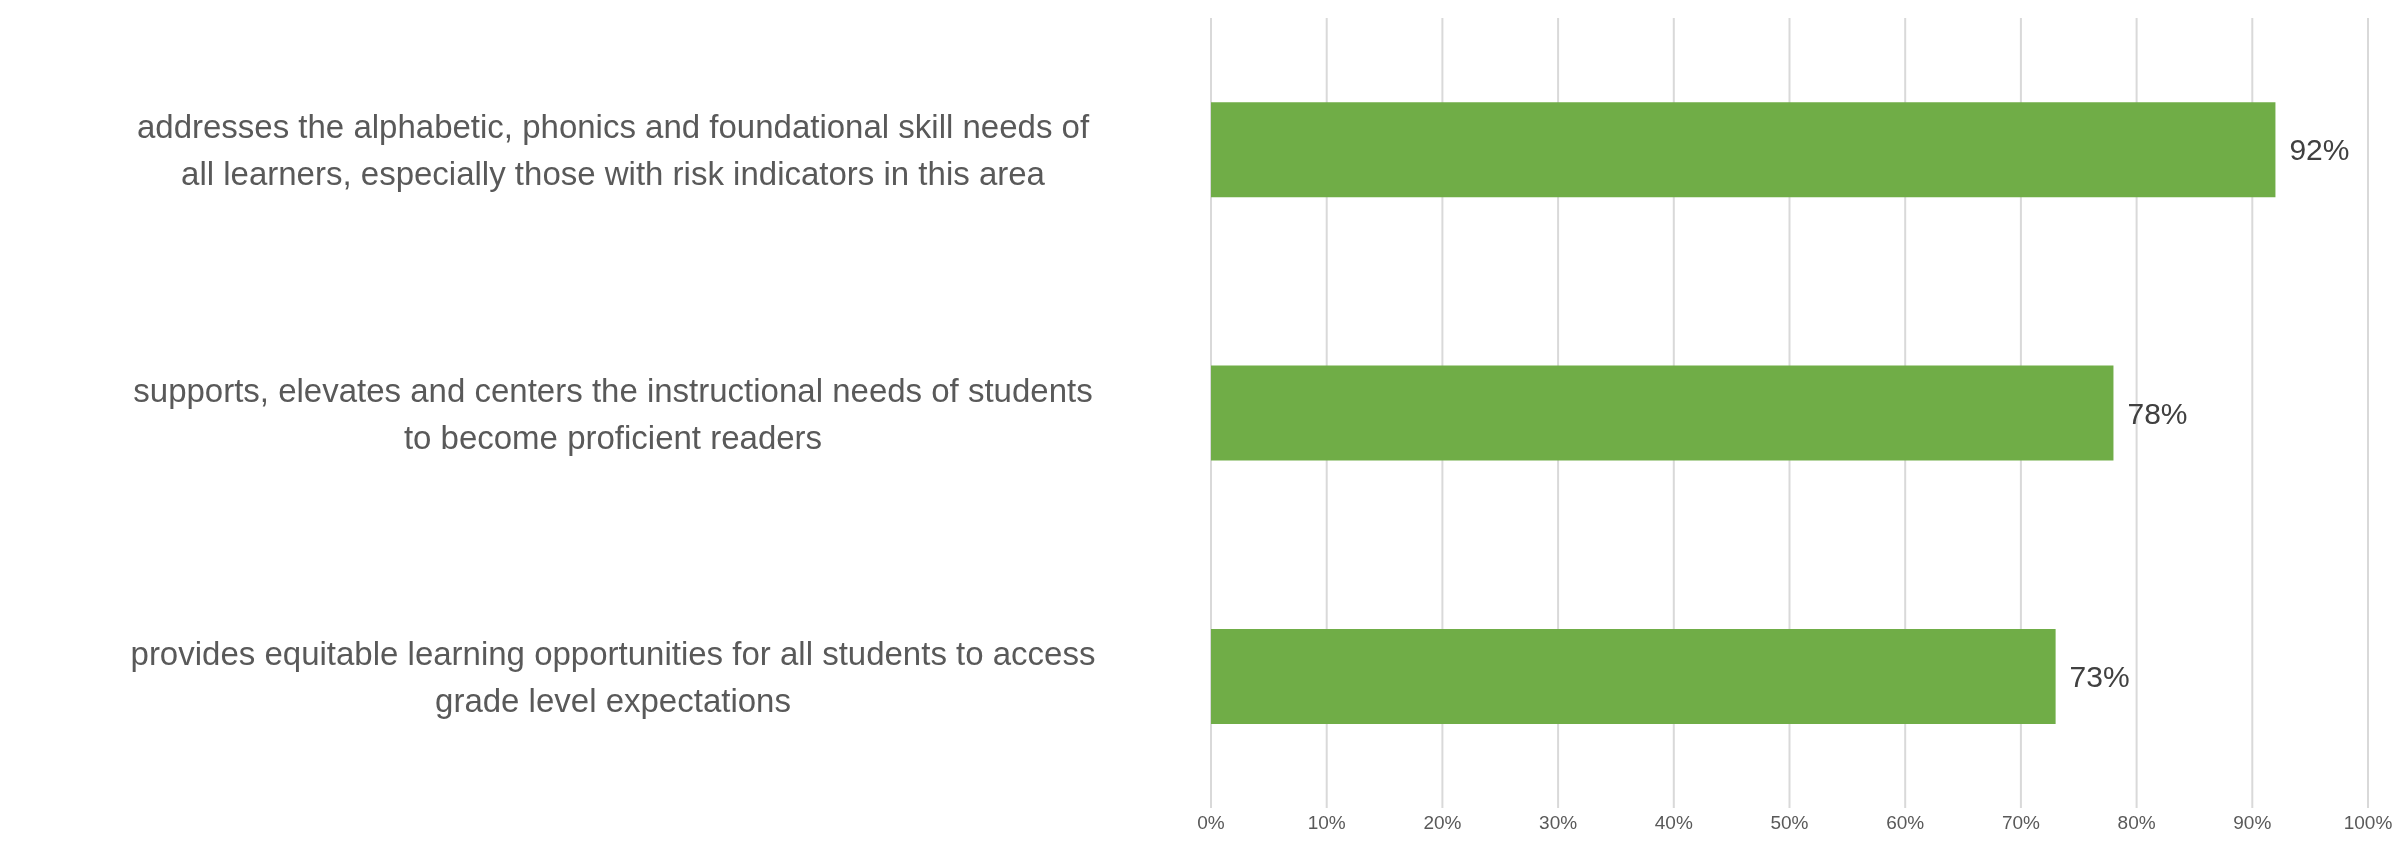  What do you see at coordinates (1211, 823) in the screenshot?
I see `x-tick-label: 0%` at bounding box center [1211, 823].